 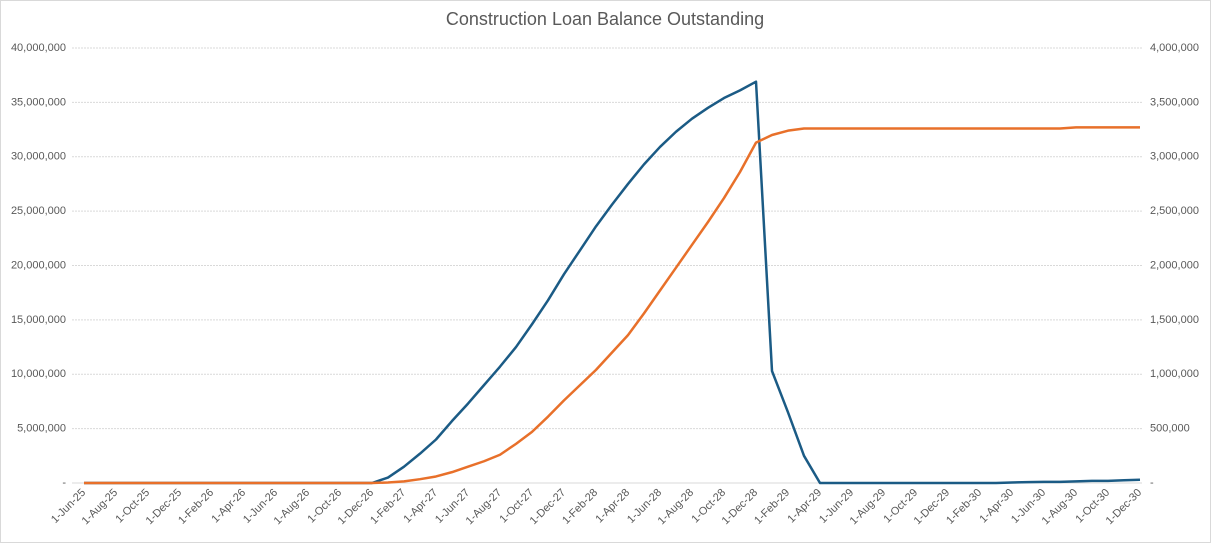 I want to click on chart-title: Construction Loan Balance Outstanding, so click(x=605, y=19).